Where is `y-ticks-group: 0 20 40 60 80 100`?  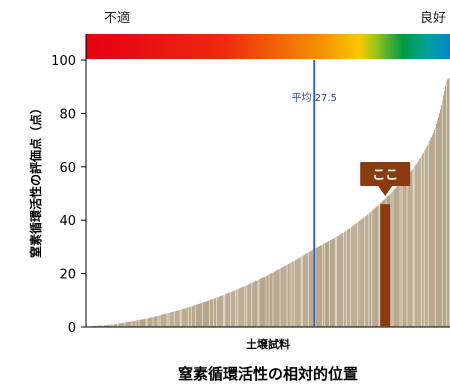
y-ticks-group: 0 20 40 60 80 100 is located at coordinates (68, 195).